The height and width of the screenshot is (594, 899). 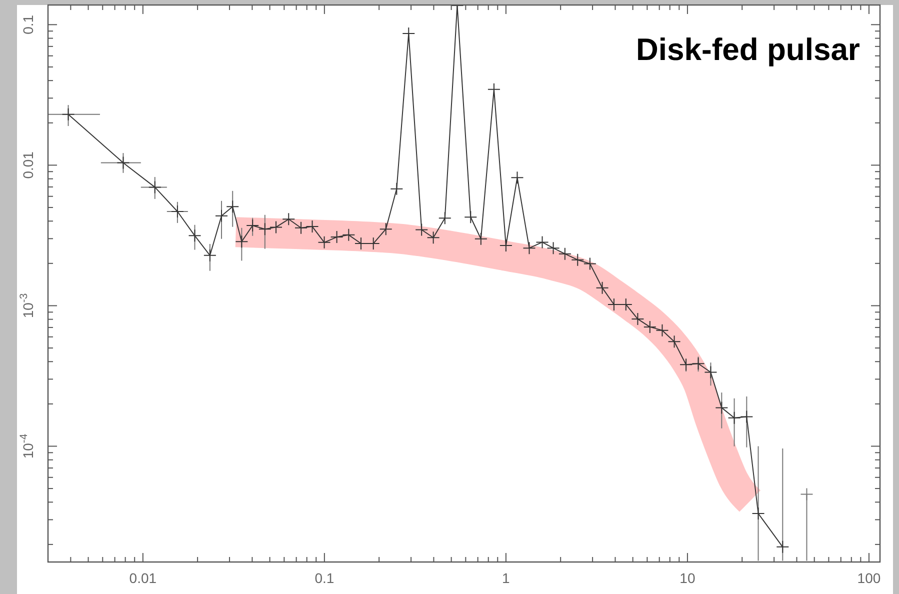 What do you see at coordinates (28, 24) in the screenshot?
I see `y-tick-label: 0.1` at bounding box center [28, 24].